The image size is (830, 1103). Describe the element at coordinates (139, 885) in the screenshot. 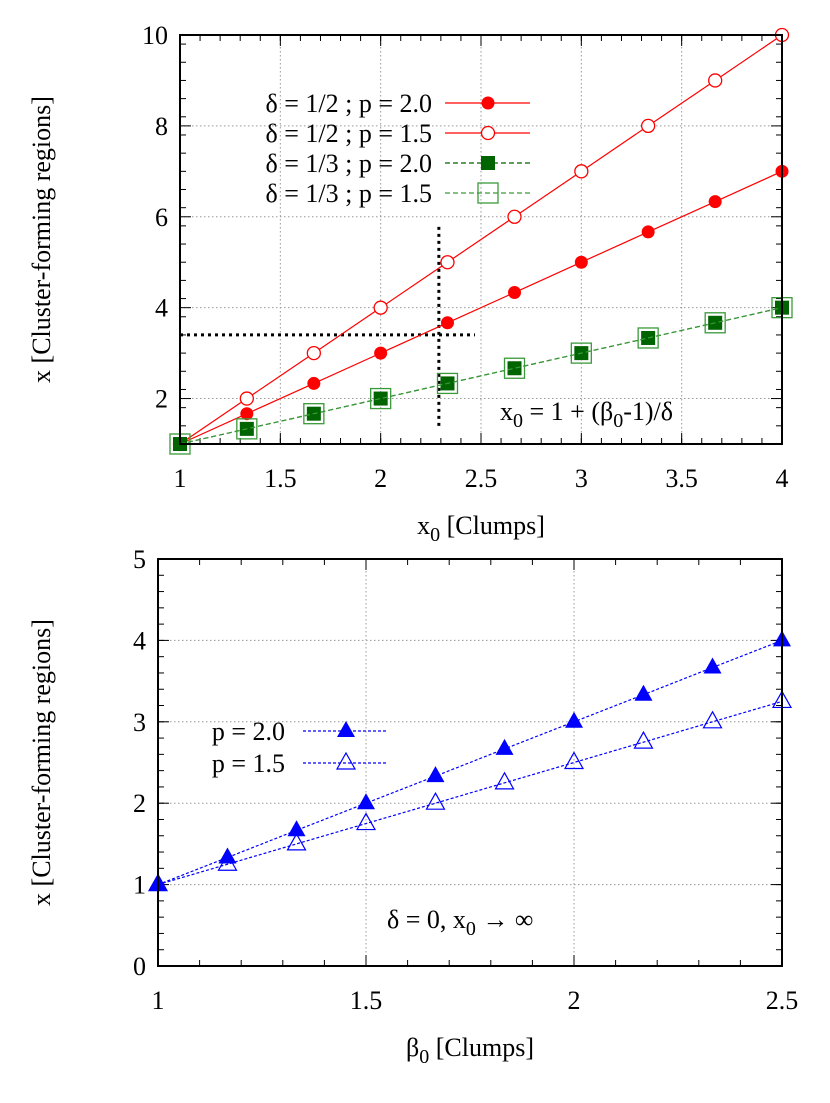

I see `y-tick-label: 1` at that location.